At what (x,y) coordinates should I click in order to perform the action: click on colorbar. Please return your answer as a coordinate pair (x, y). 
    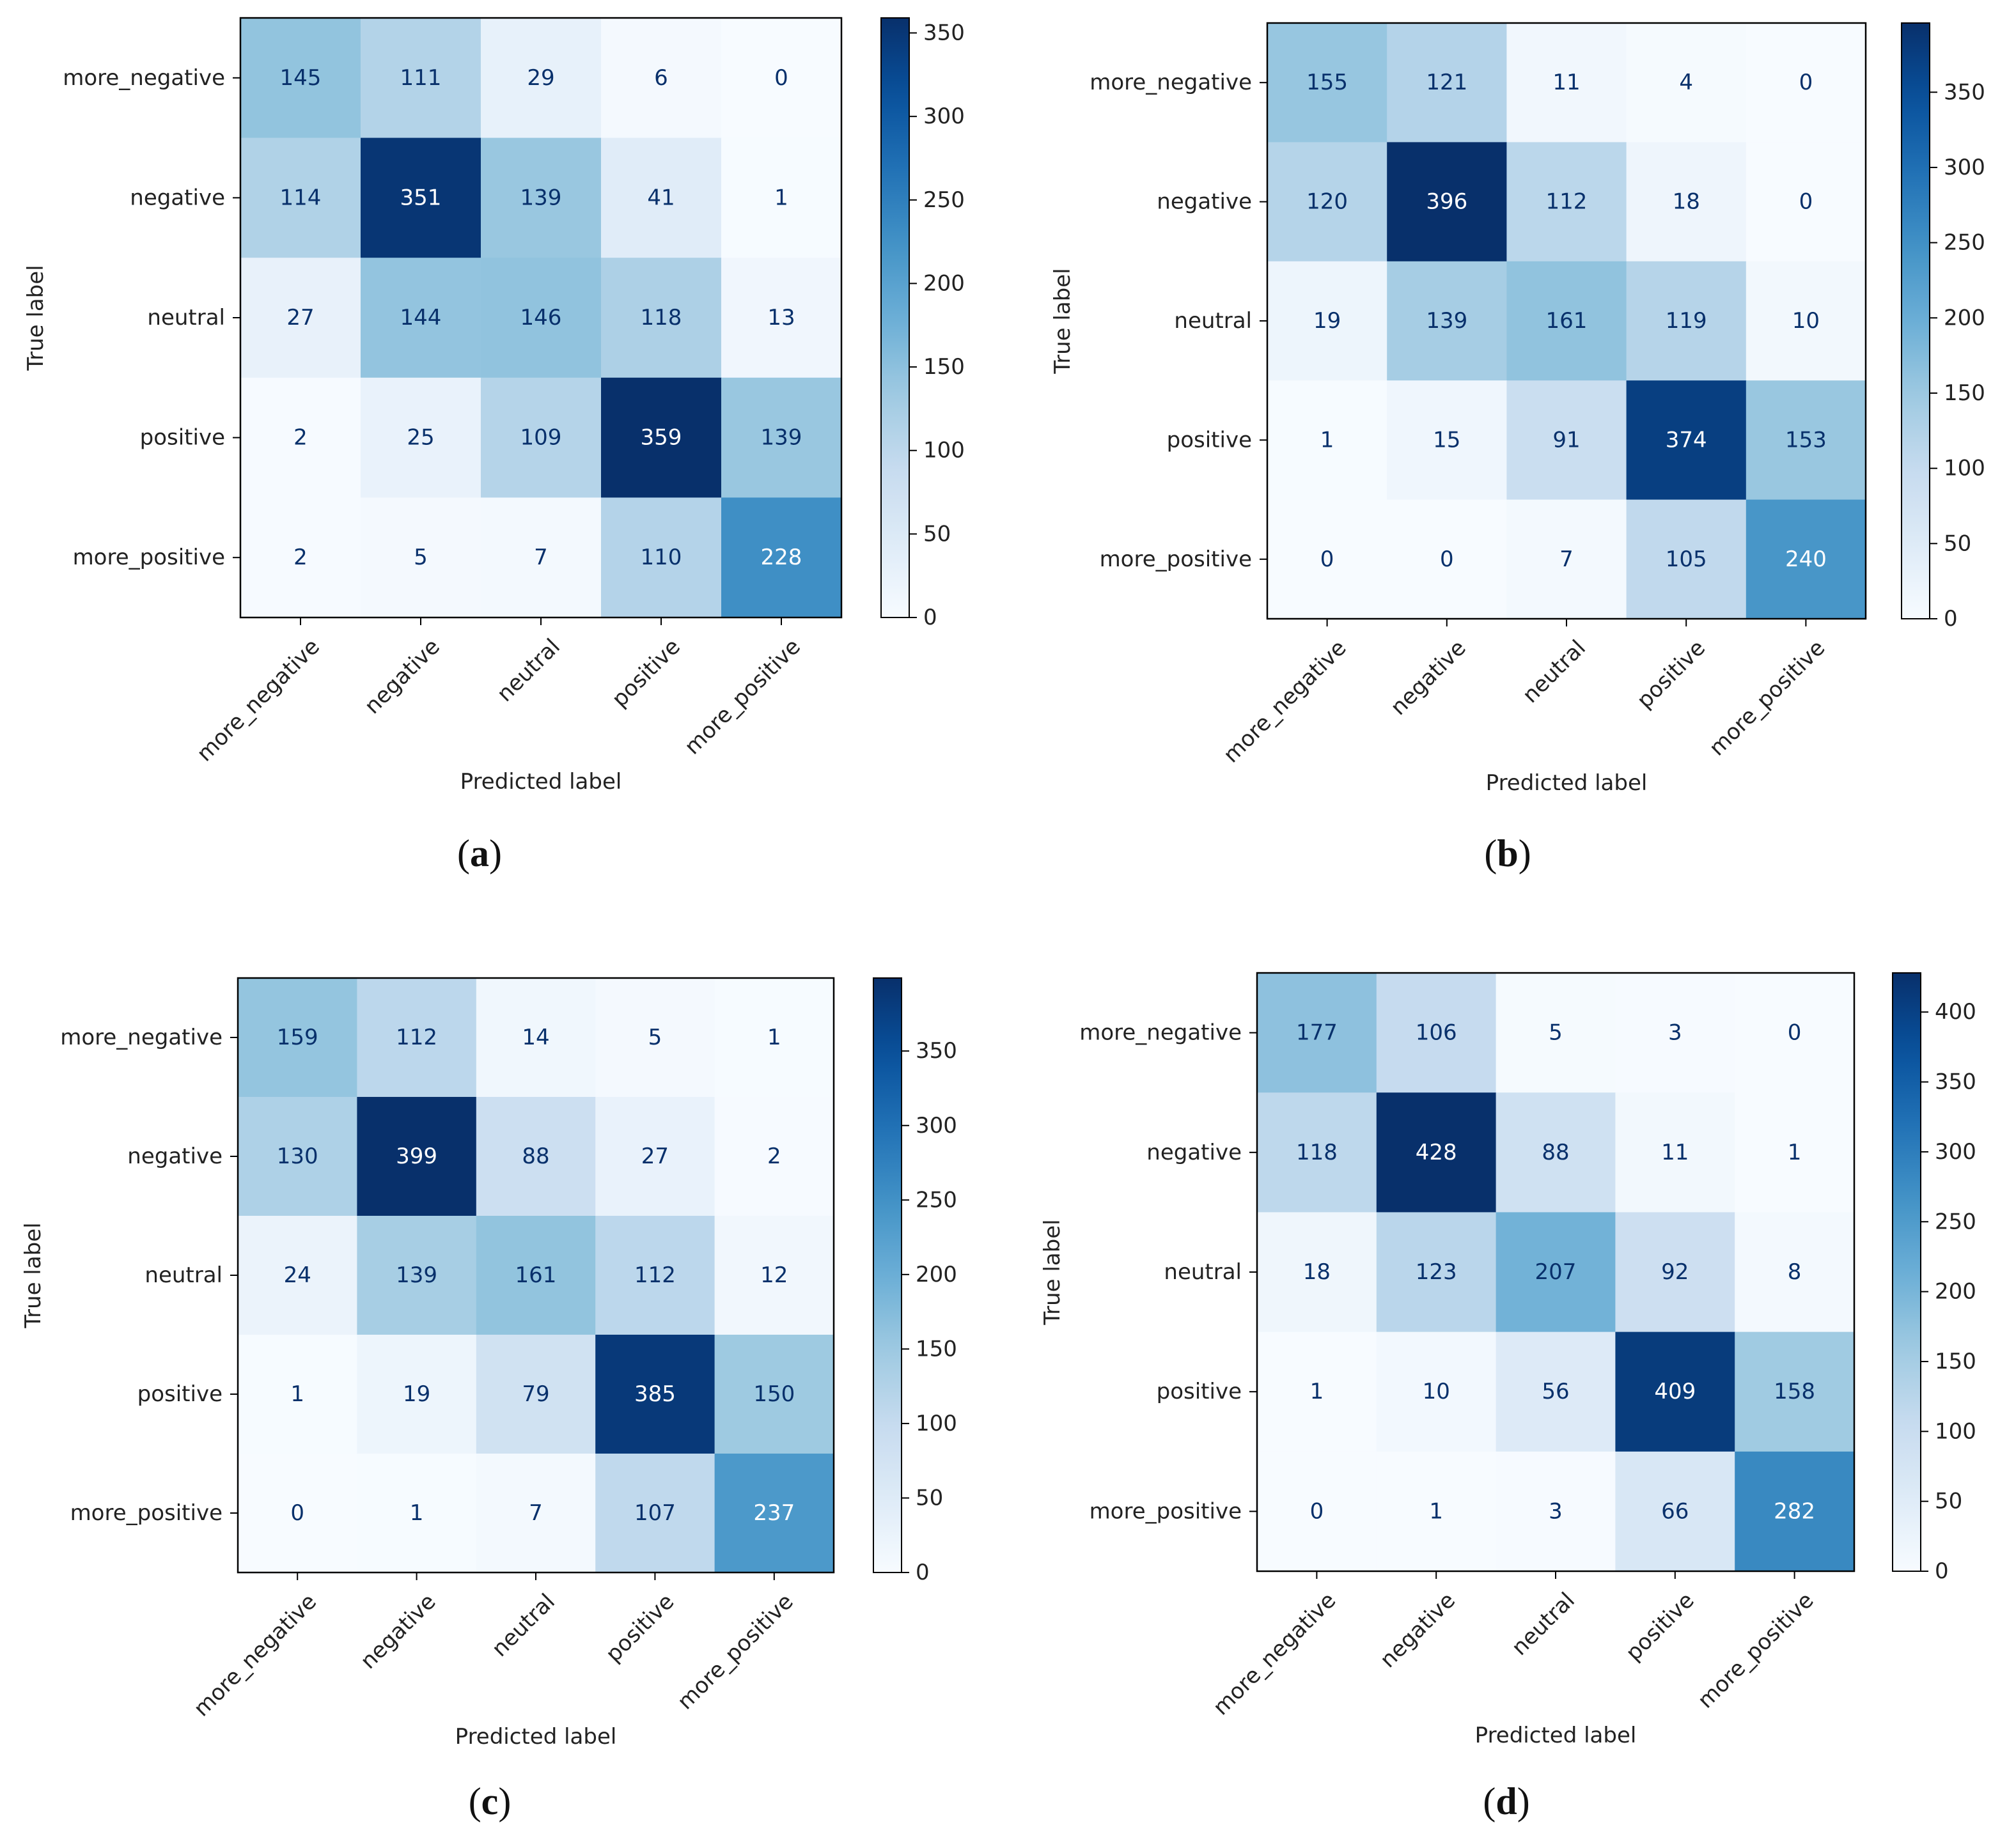
    Looking at the image, I should click on (887, 1275).